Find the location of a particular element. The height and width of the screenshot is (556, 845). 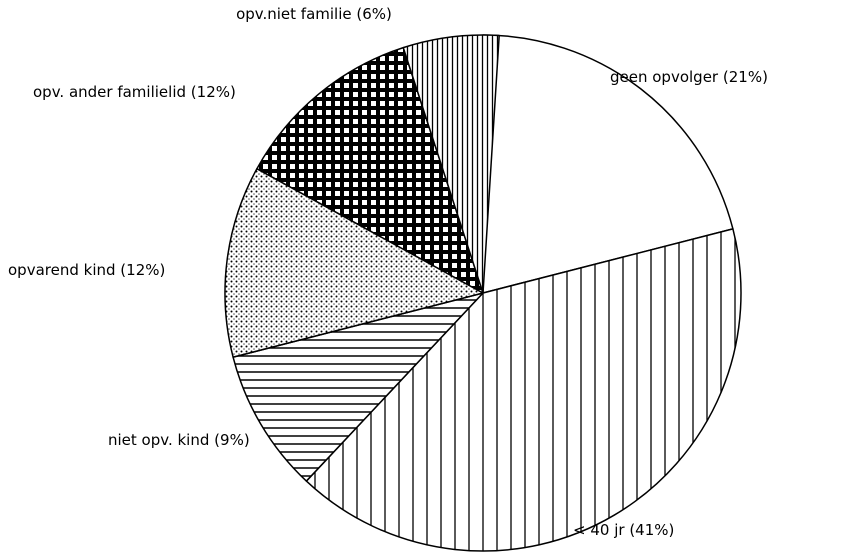

slice-label: geen opvolger (21%) is located at coordinates (689, 77).